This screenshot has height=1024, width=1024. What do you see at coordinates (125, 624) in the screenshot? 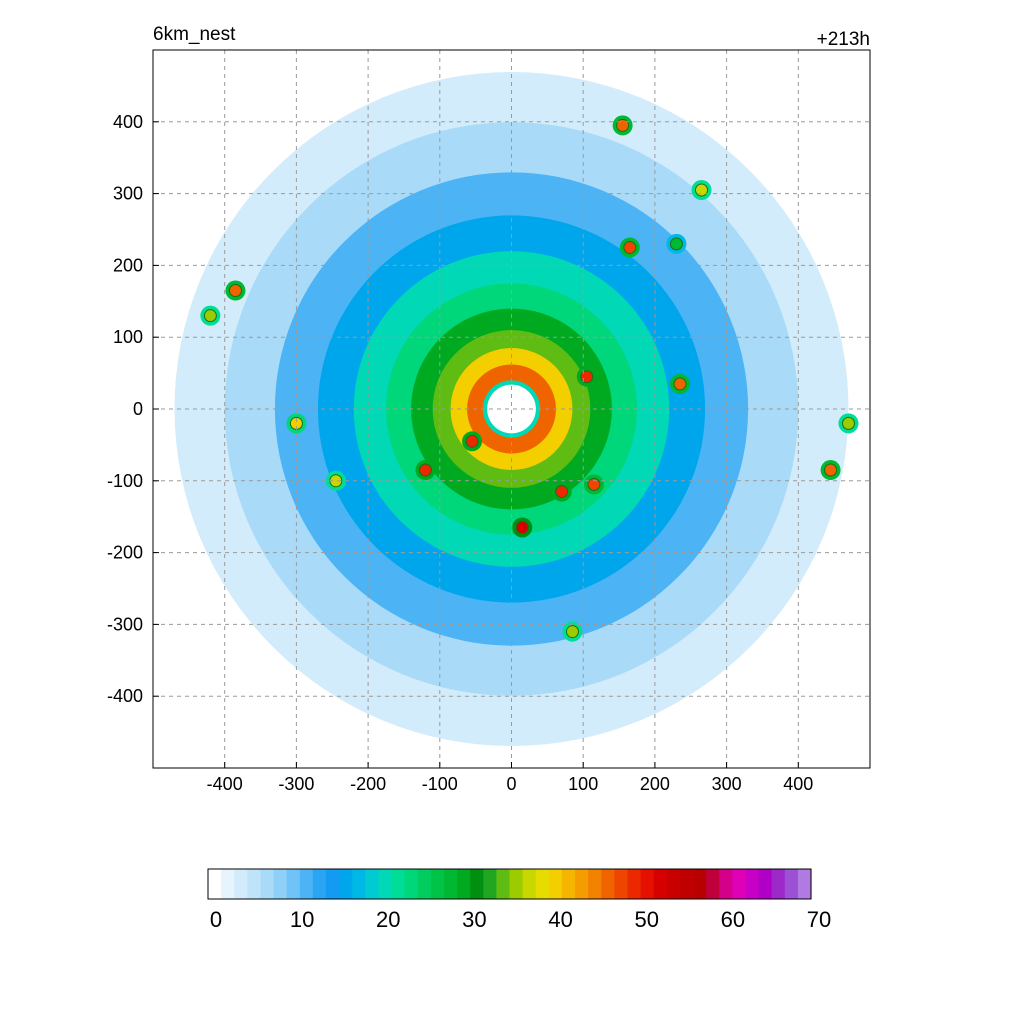
I see `y-tick-label: -300` at bounding box center [125, 624].